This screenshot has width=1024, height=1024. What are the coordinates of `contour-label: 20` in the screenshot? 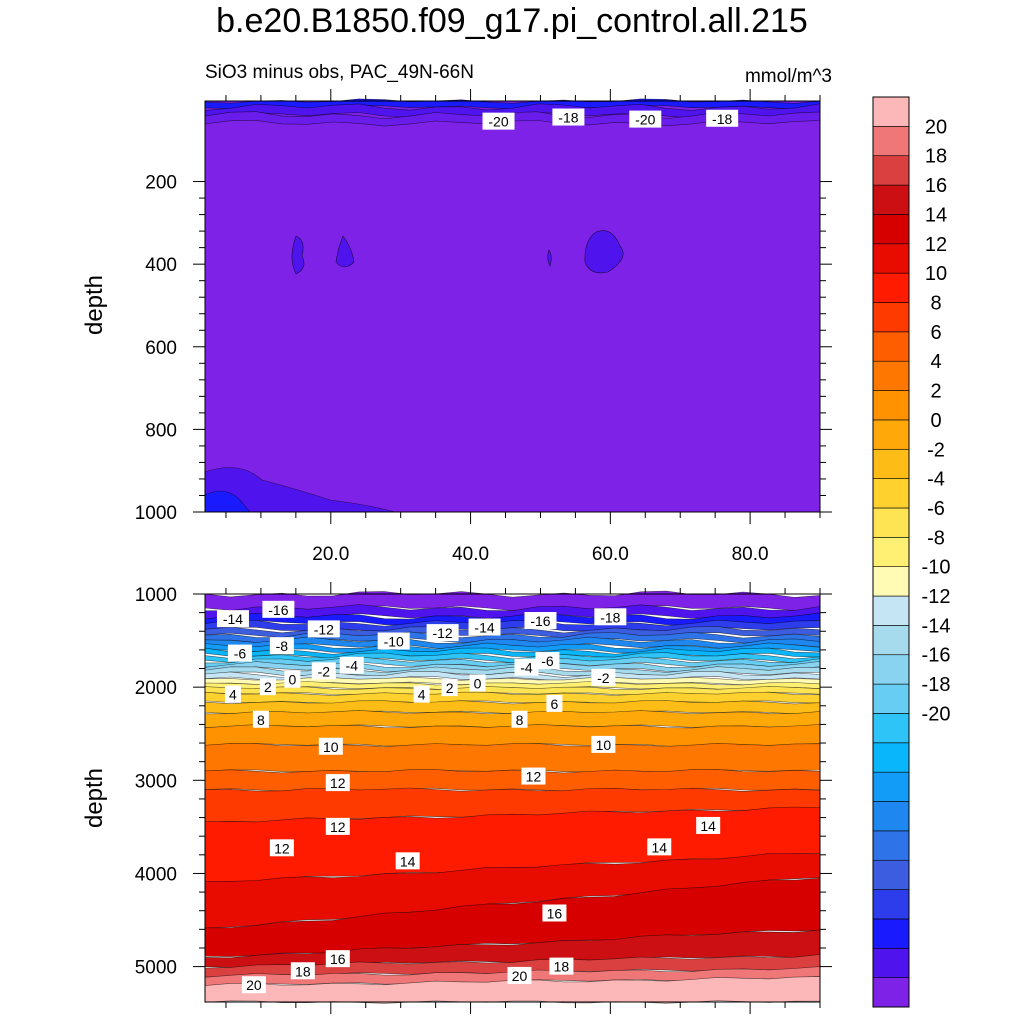 It's located at (520, 976).